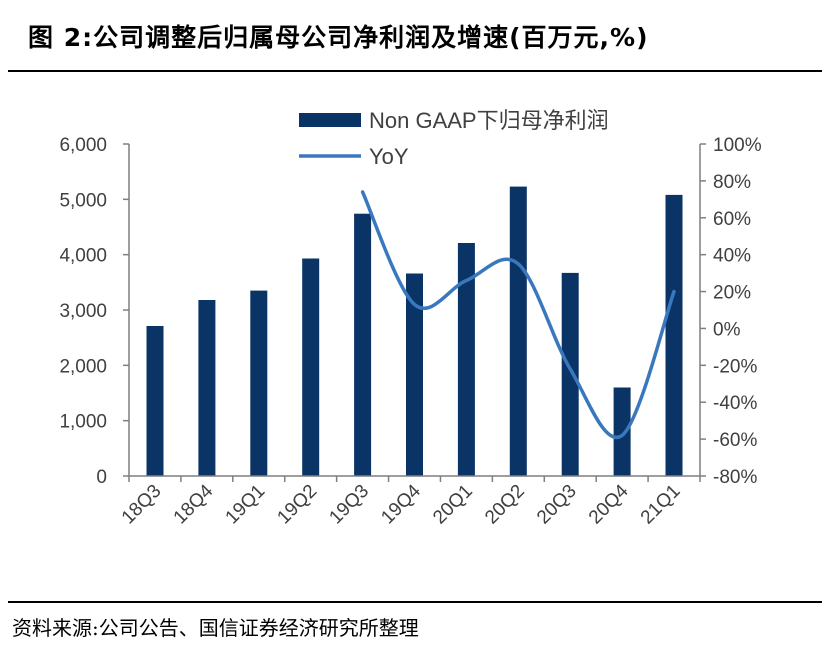  What do you see at coordinates (83, 366) in the screenshot?
I see `left-tick-label: 2,000` at bounding box center [83, 366].